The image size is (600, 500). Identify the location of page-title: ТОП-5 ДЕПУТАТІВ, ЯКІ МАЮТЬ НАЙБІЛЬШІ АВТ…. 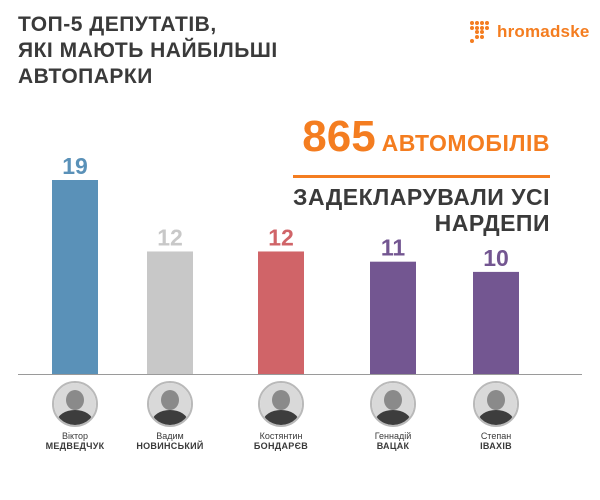
(208, 51).